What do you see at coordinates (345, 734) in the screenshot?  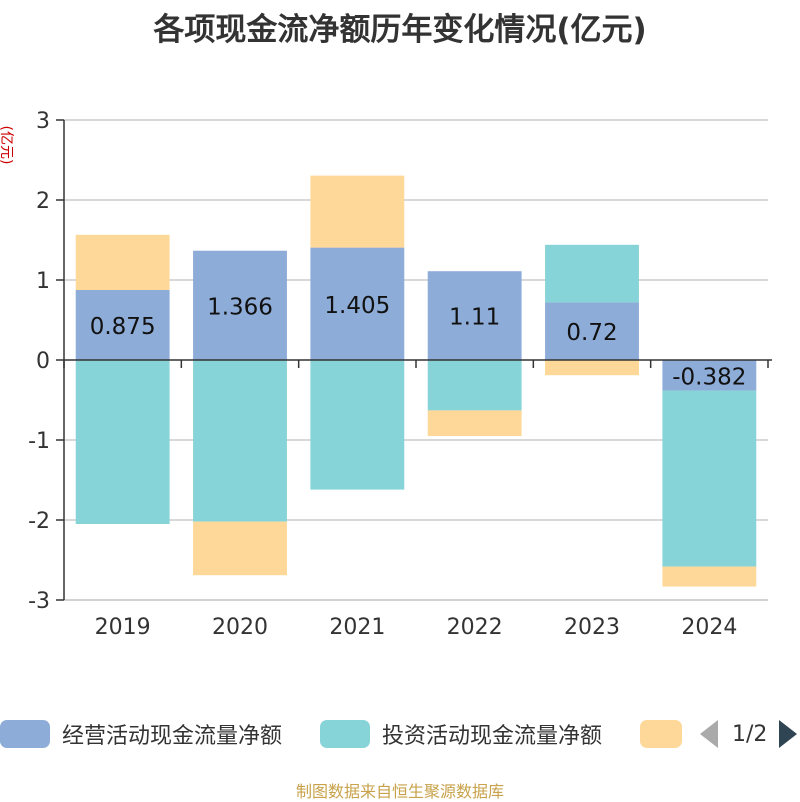 I see `legend-swatch-investing` at bounding box center [345, 734].